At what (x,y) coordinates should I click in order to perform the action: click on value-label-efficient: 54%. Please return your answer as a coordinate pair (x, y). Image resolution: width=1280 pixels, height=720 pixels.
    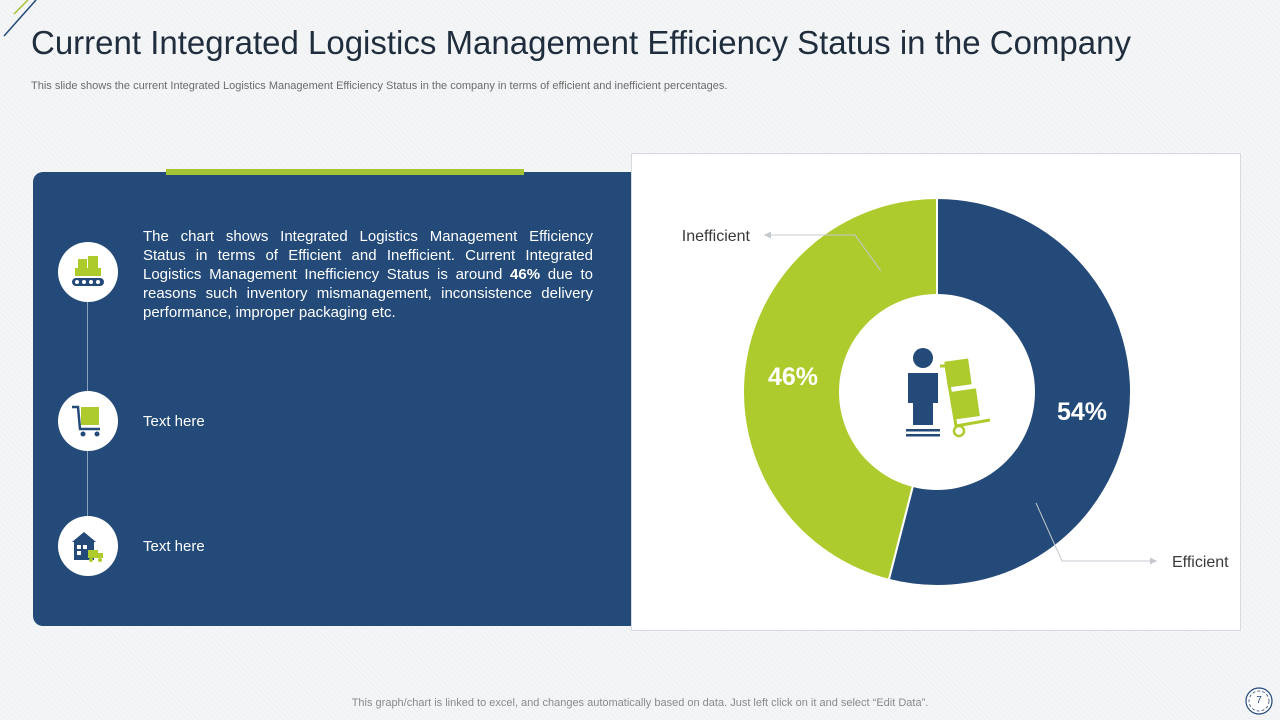
    Looking at the image, I should click on (1082, 412).